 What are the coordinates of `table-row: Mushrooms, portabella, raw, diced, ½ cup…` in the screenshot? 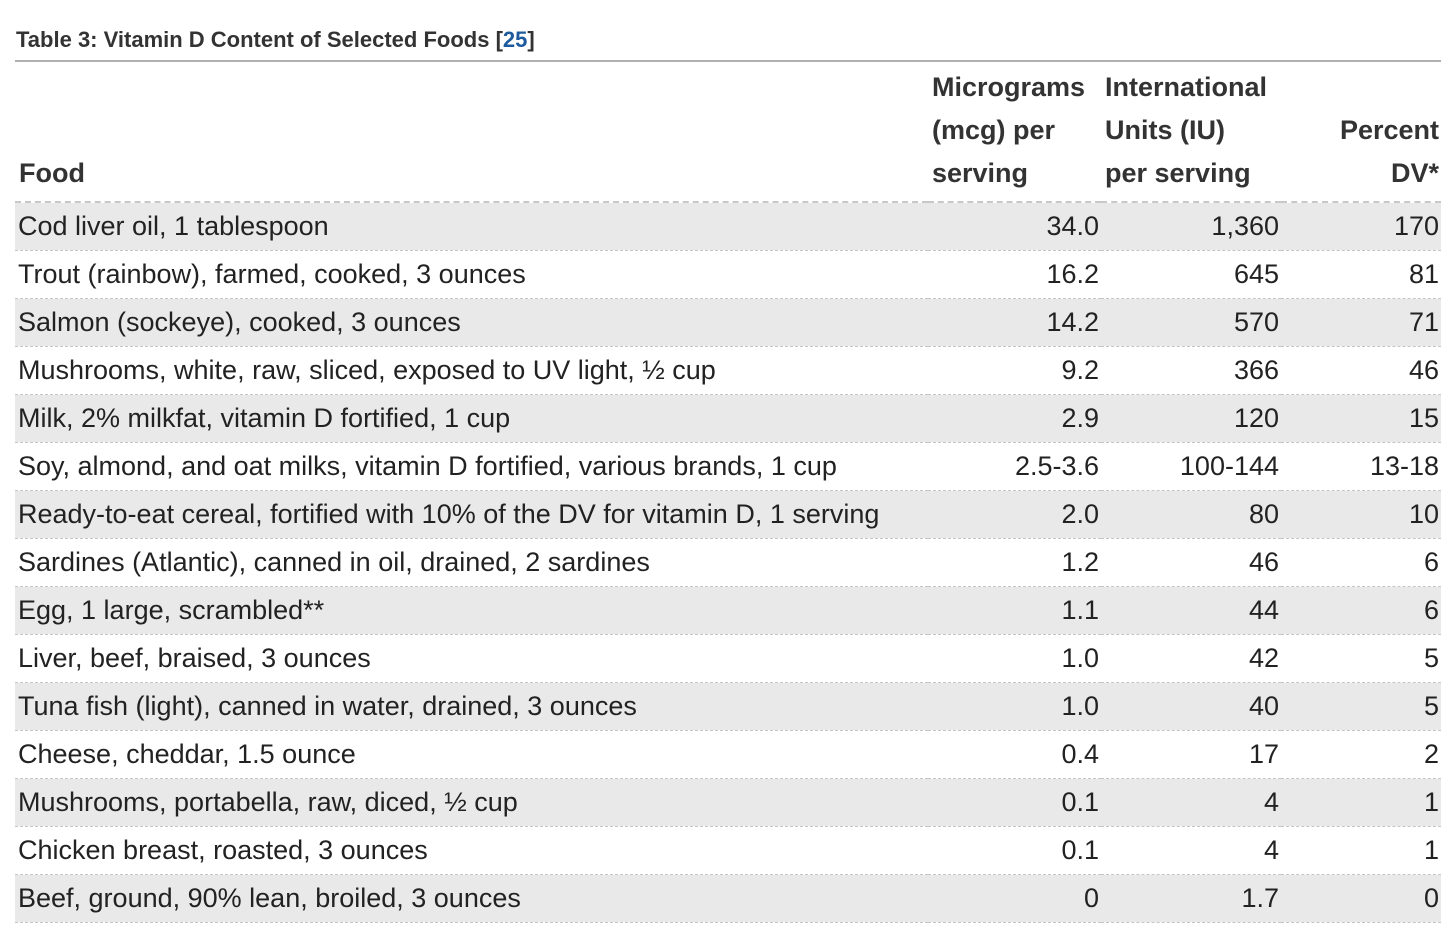 It's located at (728, 802).